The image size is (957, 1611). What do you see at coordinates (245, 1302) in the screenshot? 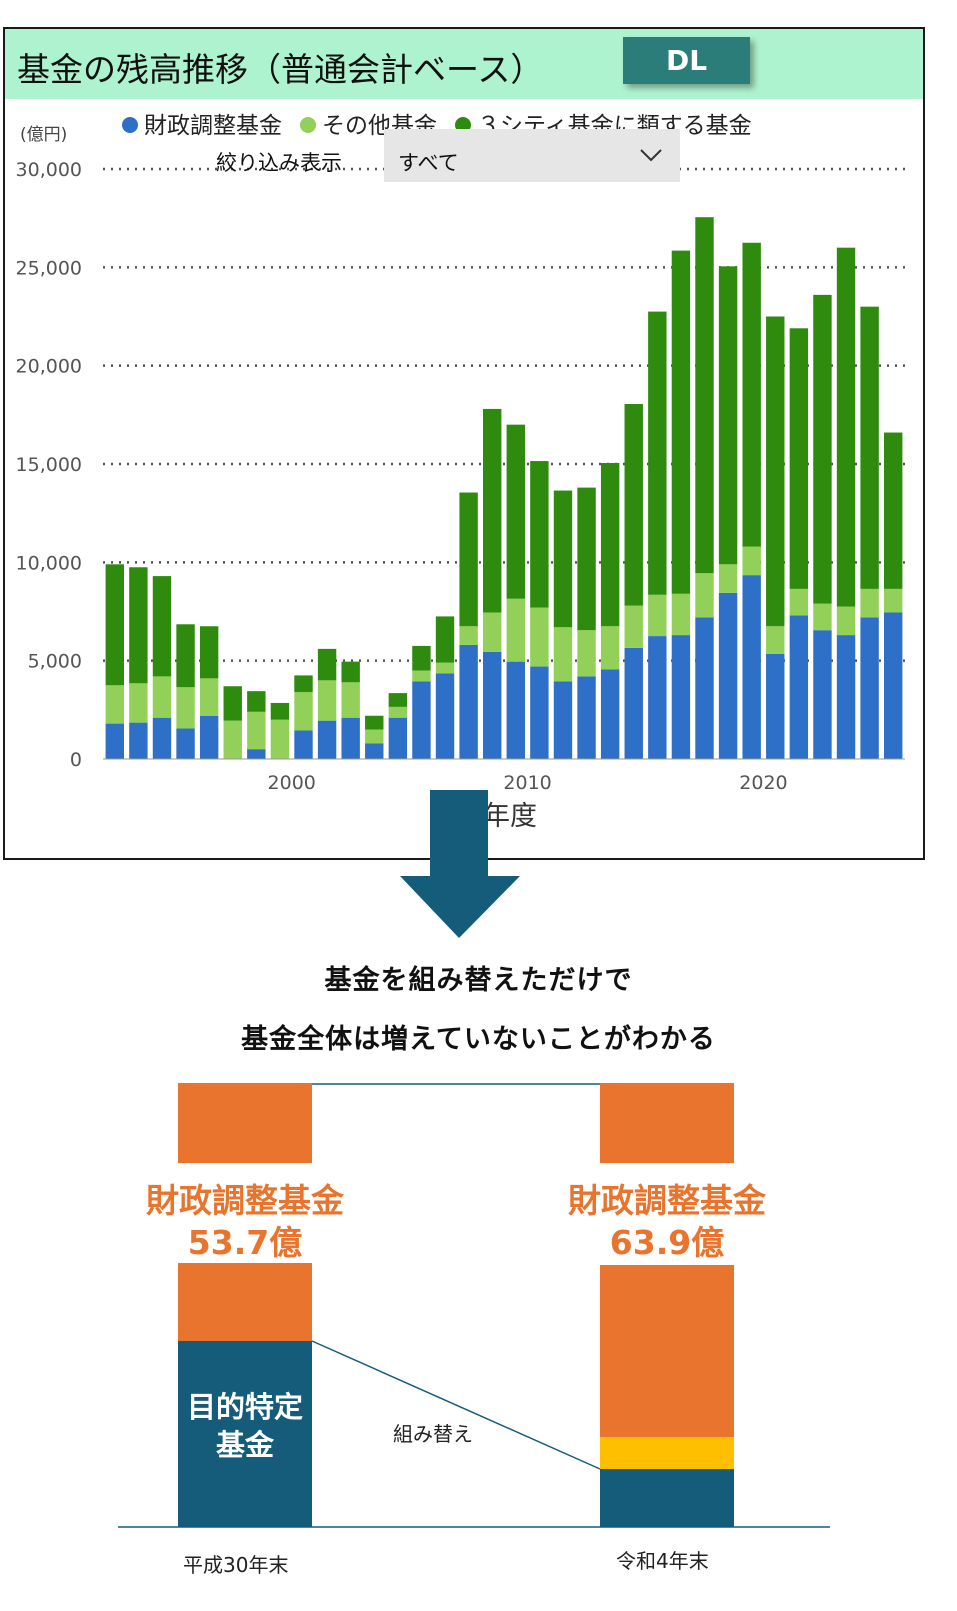
I see `left-orange-lower` at bounding box center [245, 1302].